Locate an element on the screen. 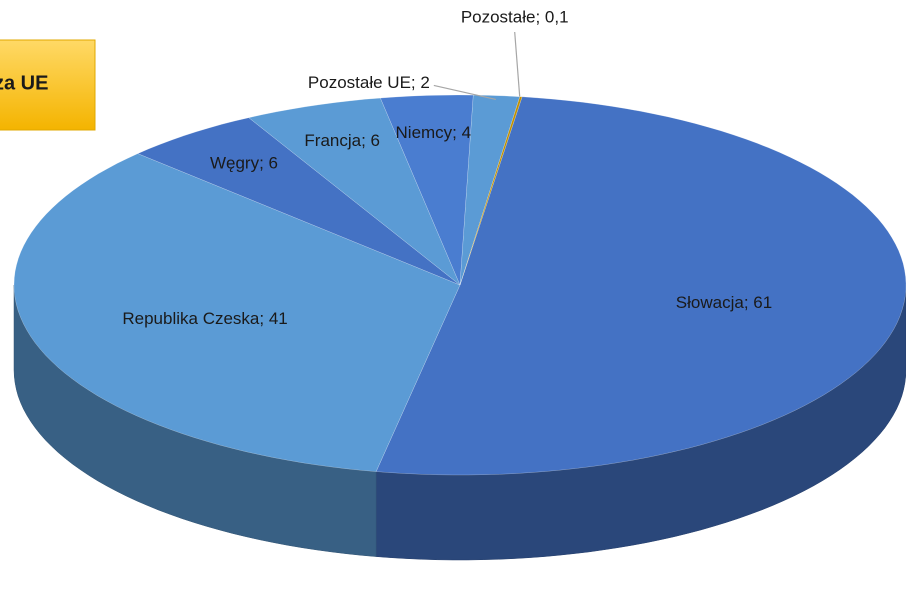 The width and height of the screenshot is (906, 609). data-label: Francja; 6 is located at coordinates (342, 140).